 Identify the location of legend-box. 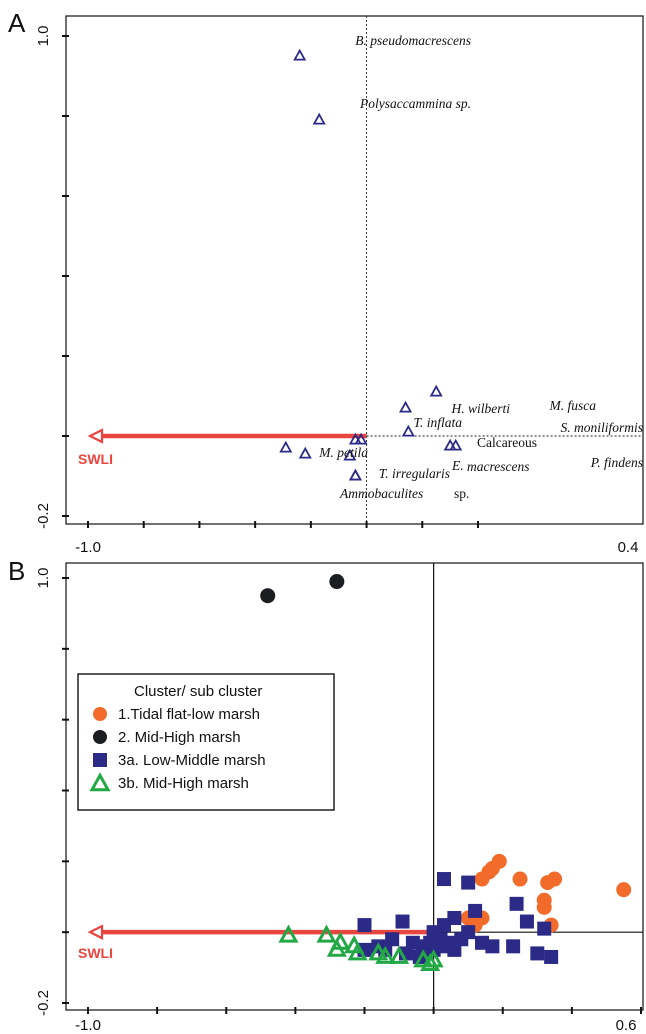
(206, 742).